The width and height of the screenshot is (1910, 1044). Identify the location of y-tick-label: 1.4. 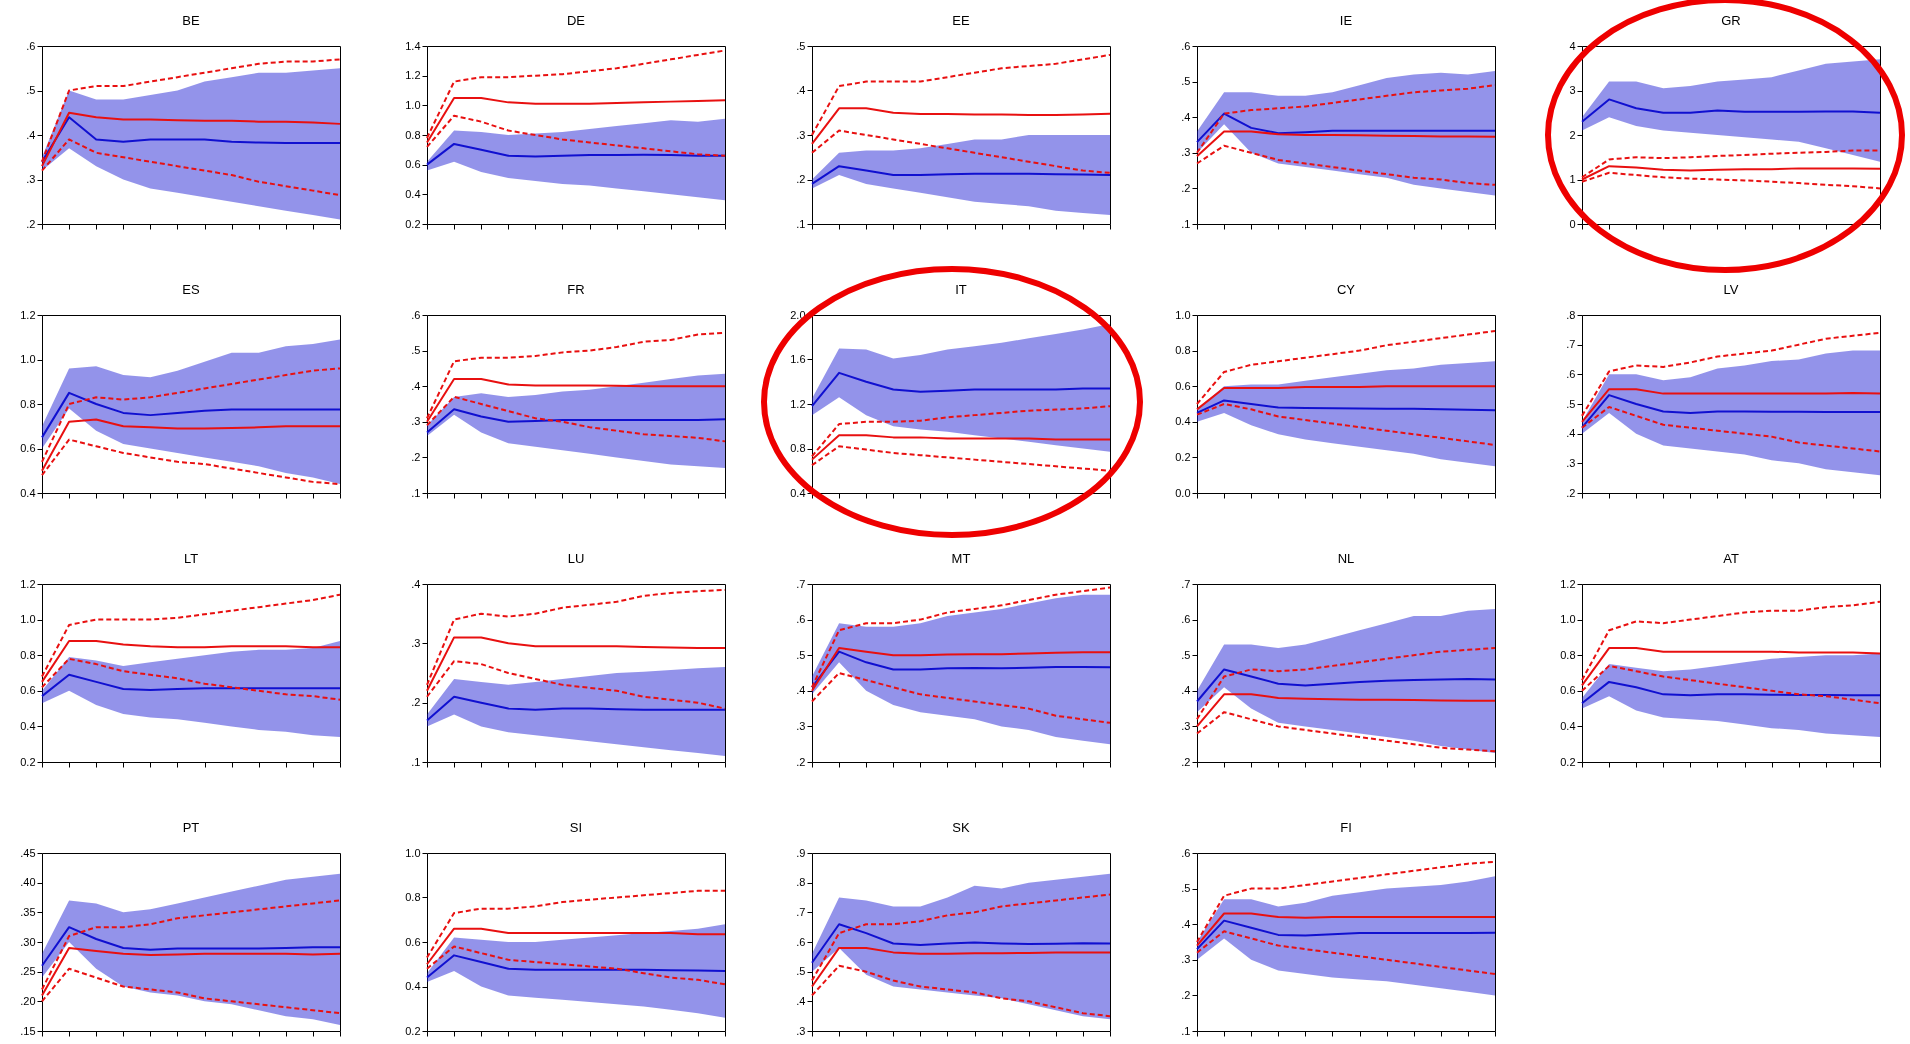
(413, 45).